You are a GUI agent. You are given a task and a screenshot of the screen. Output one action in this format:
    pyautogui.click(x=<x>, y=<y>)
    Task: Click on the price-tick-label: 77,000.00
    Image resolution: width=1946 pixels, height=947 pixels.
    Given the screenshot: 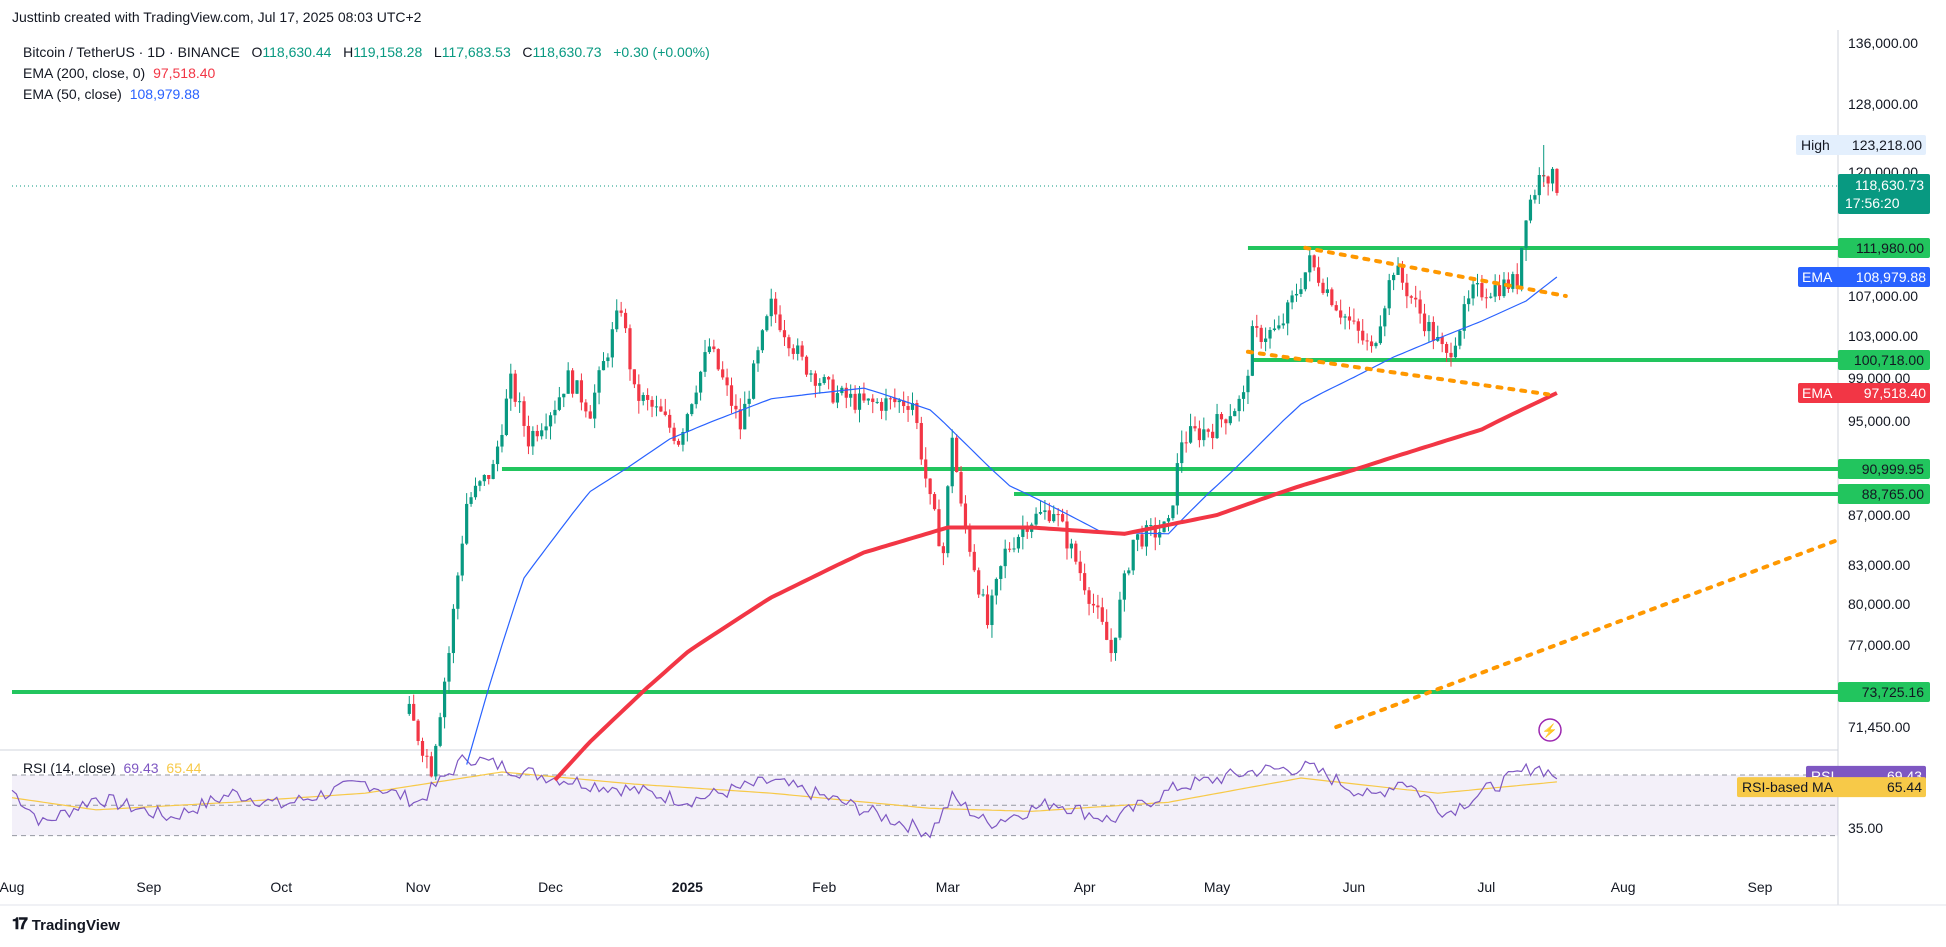 What is the action you would take?
    pyautogui.click(x=1879, y=645)
    